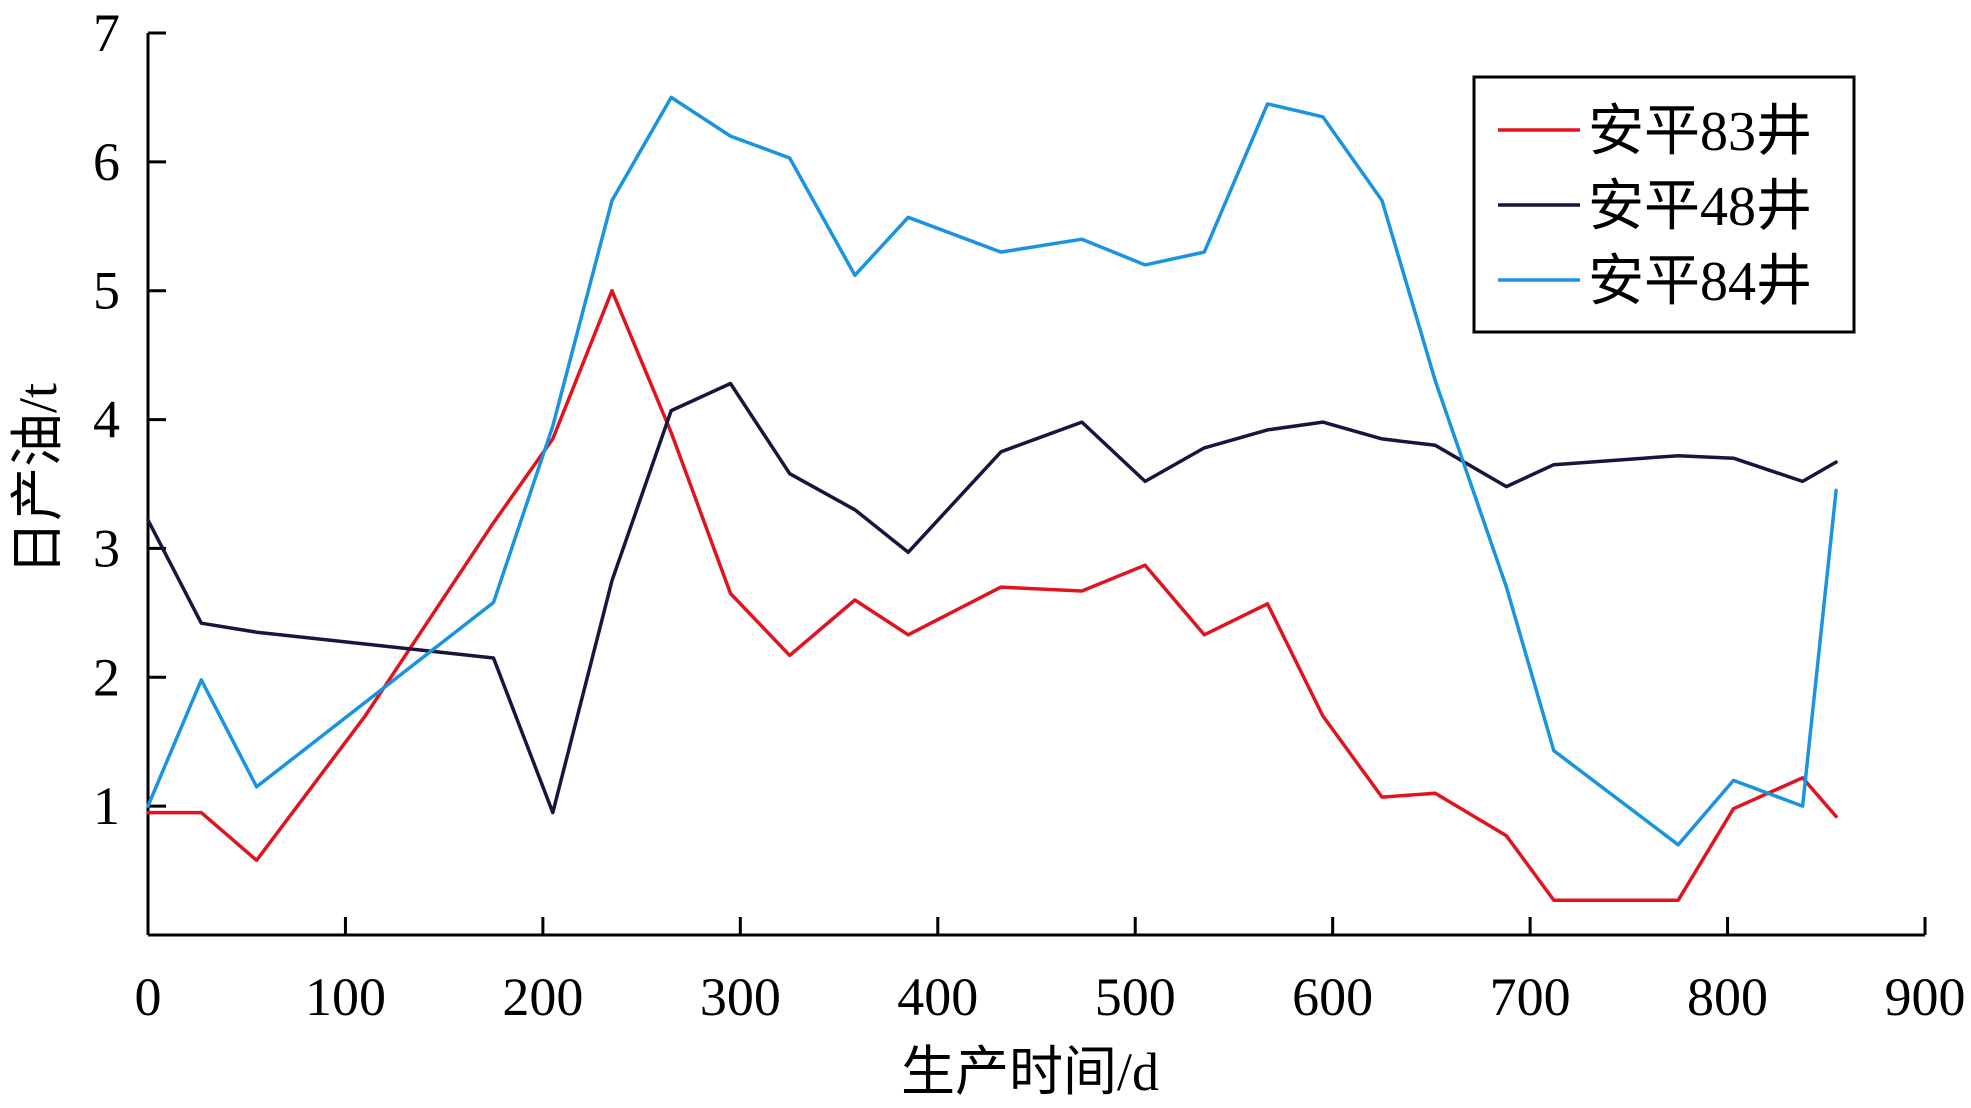 This screenshot has height=1108, width=1971. Describe the element at coordinates (1030, 1072) in the screenshot. I see `x-axis-title: 生产时间/d` at that location.